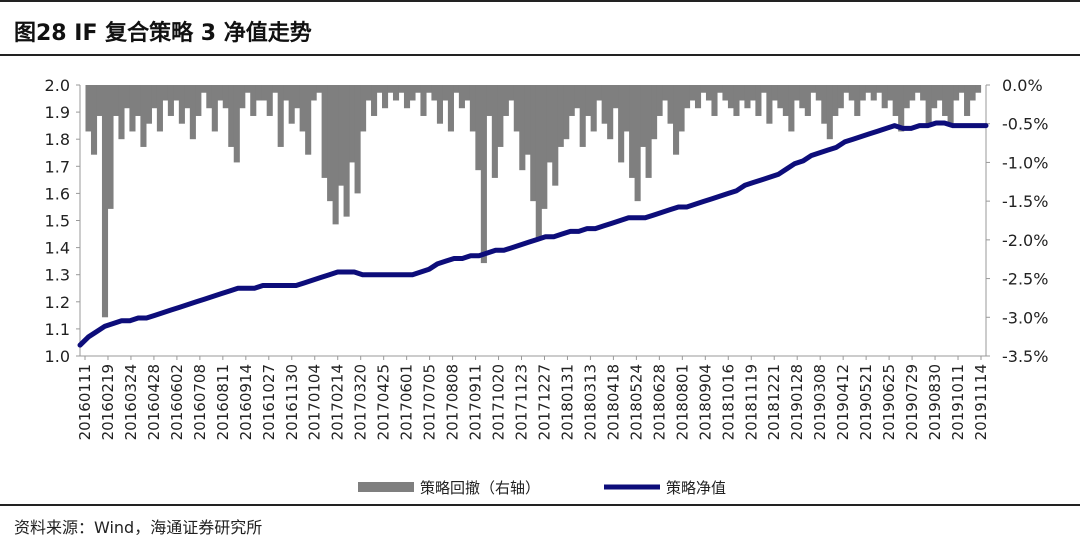  What do you see at coordinates (476, 402) in the screenshot?
I see `x-tick-label: 20170911` at bounding box center [476, 402].